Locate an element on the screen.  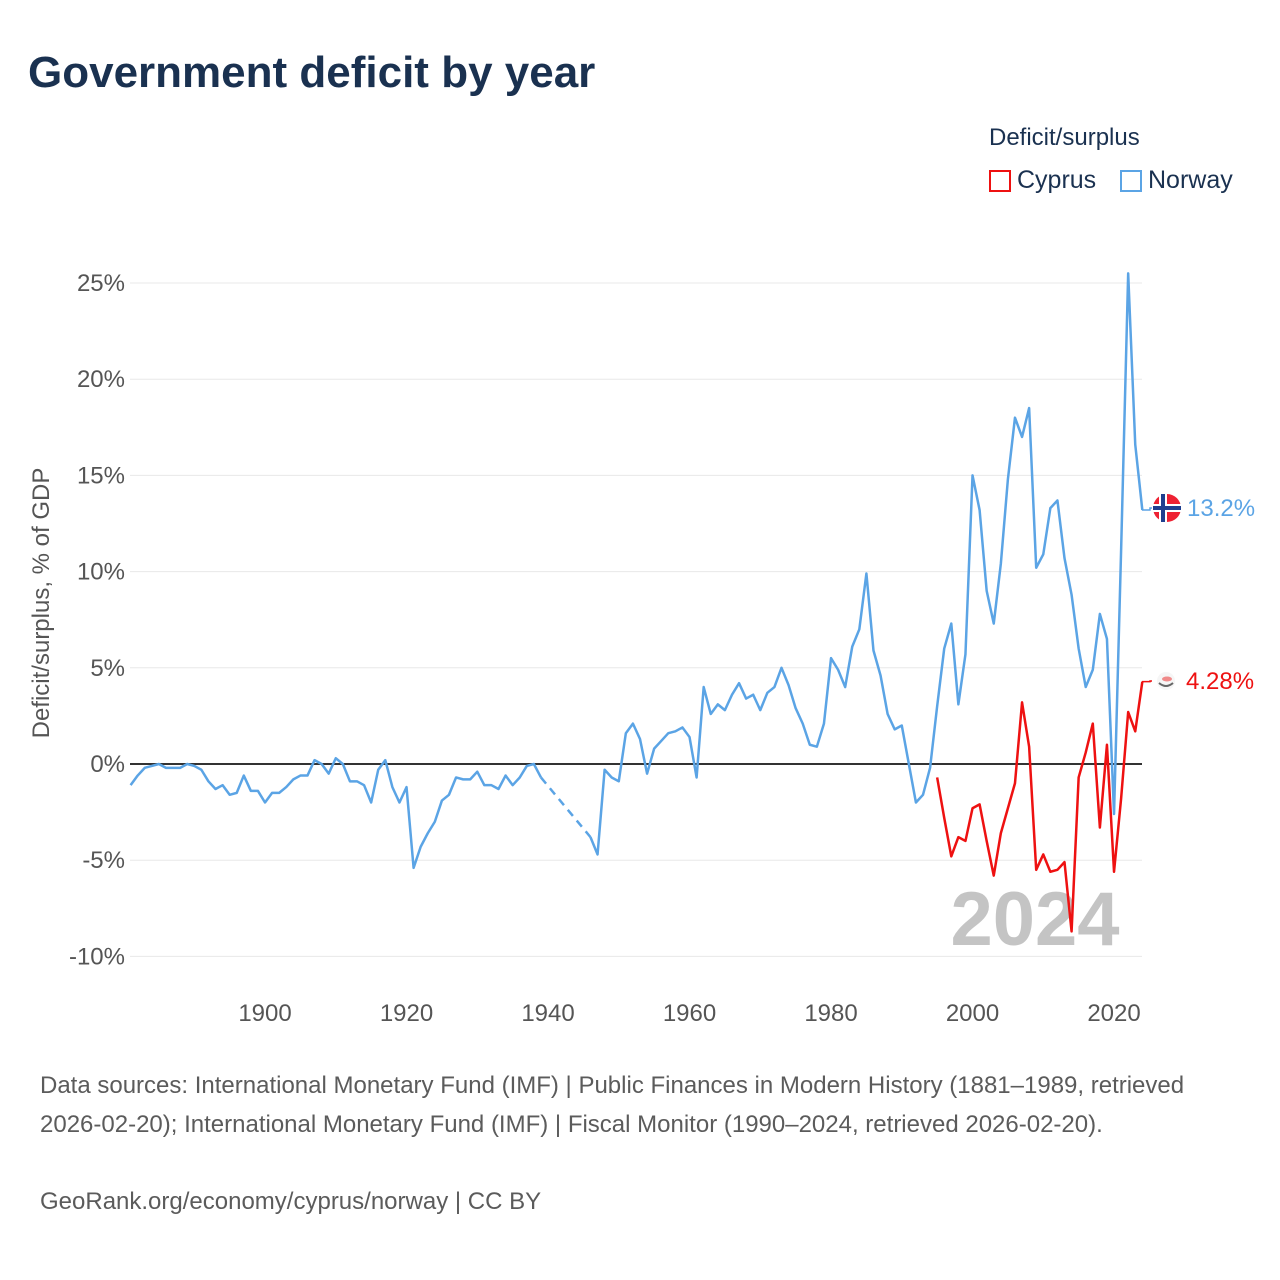
x-tick-label: 1940 is located at coordinates (547, 1013).